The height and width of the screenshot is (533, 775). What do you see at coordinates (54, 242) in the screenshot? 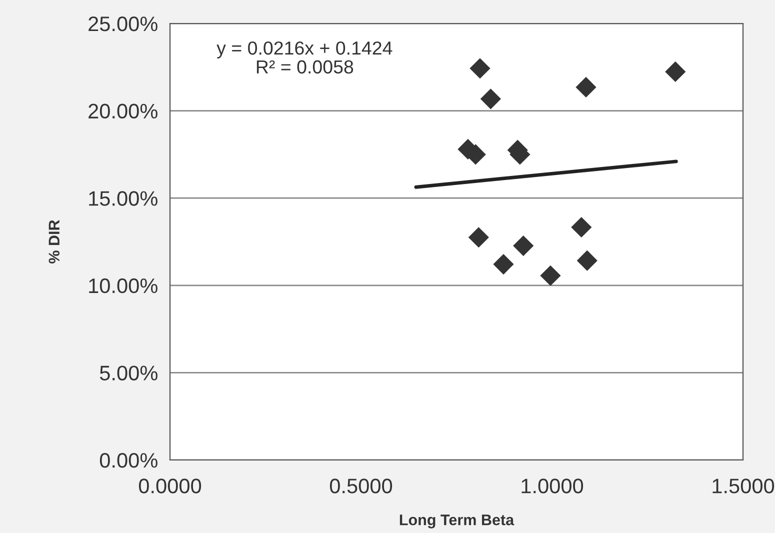
I see `y-axis-title: % DIR` at bounding box center [54, 242].